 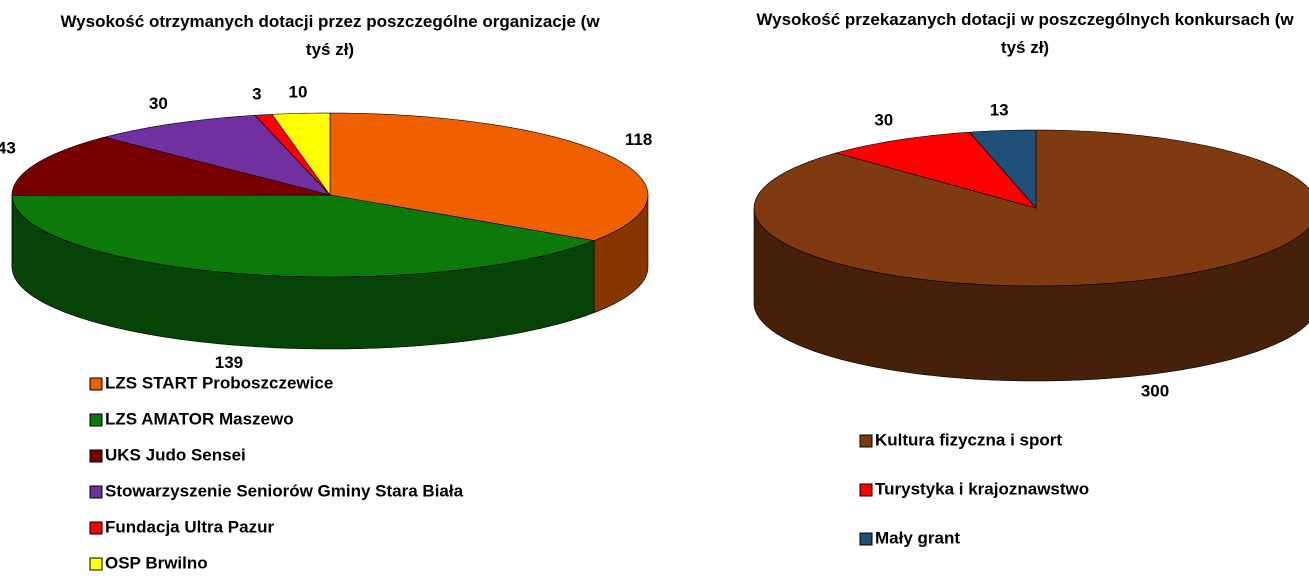 I want to click on data-label: 3, so click(x=256, y=93).